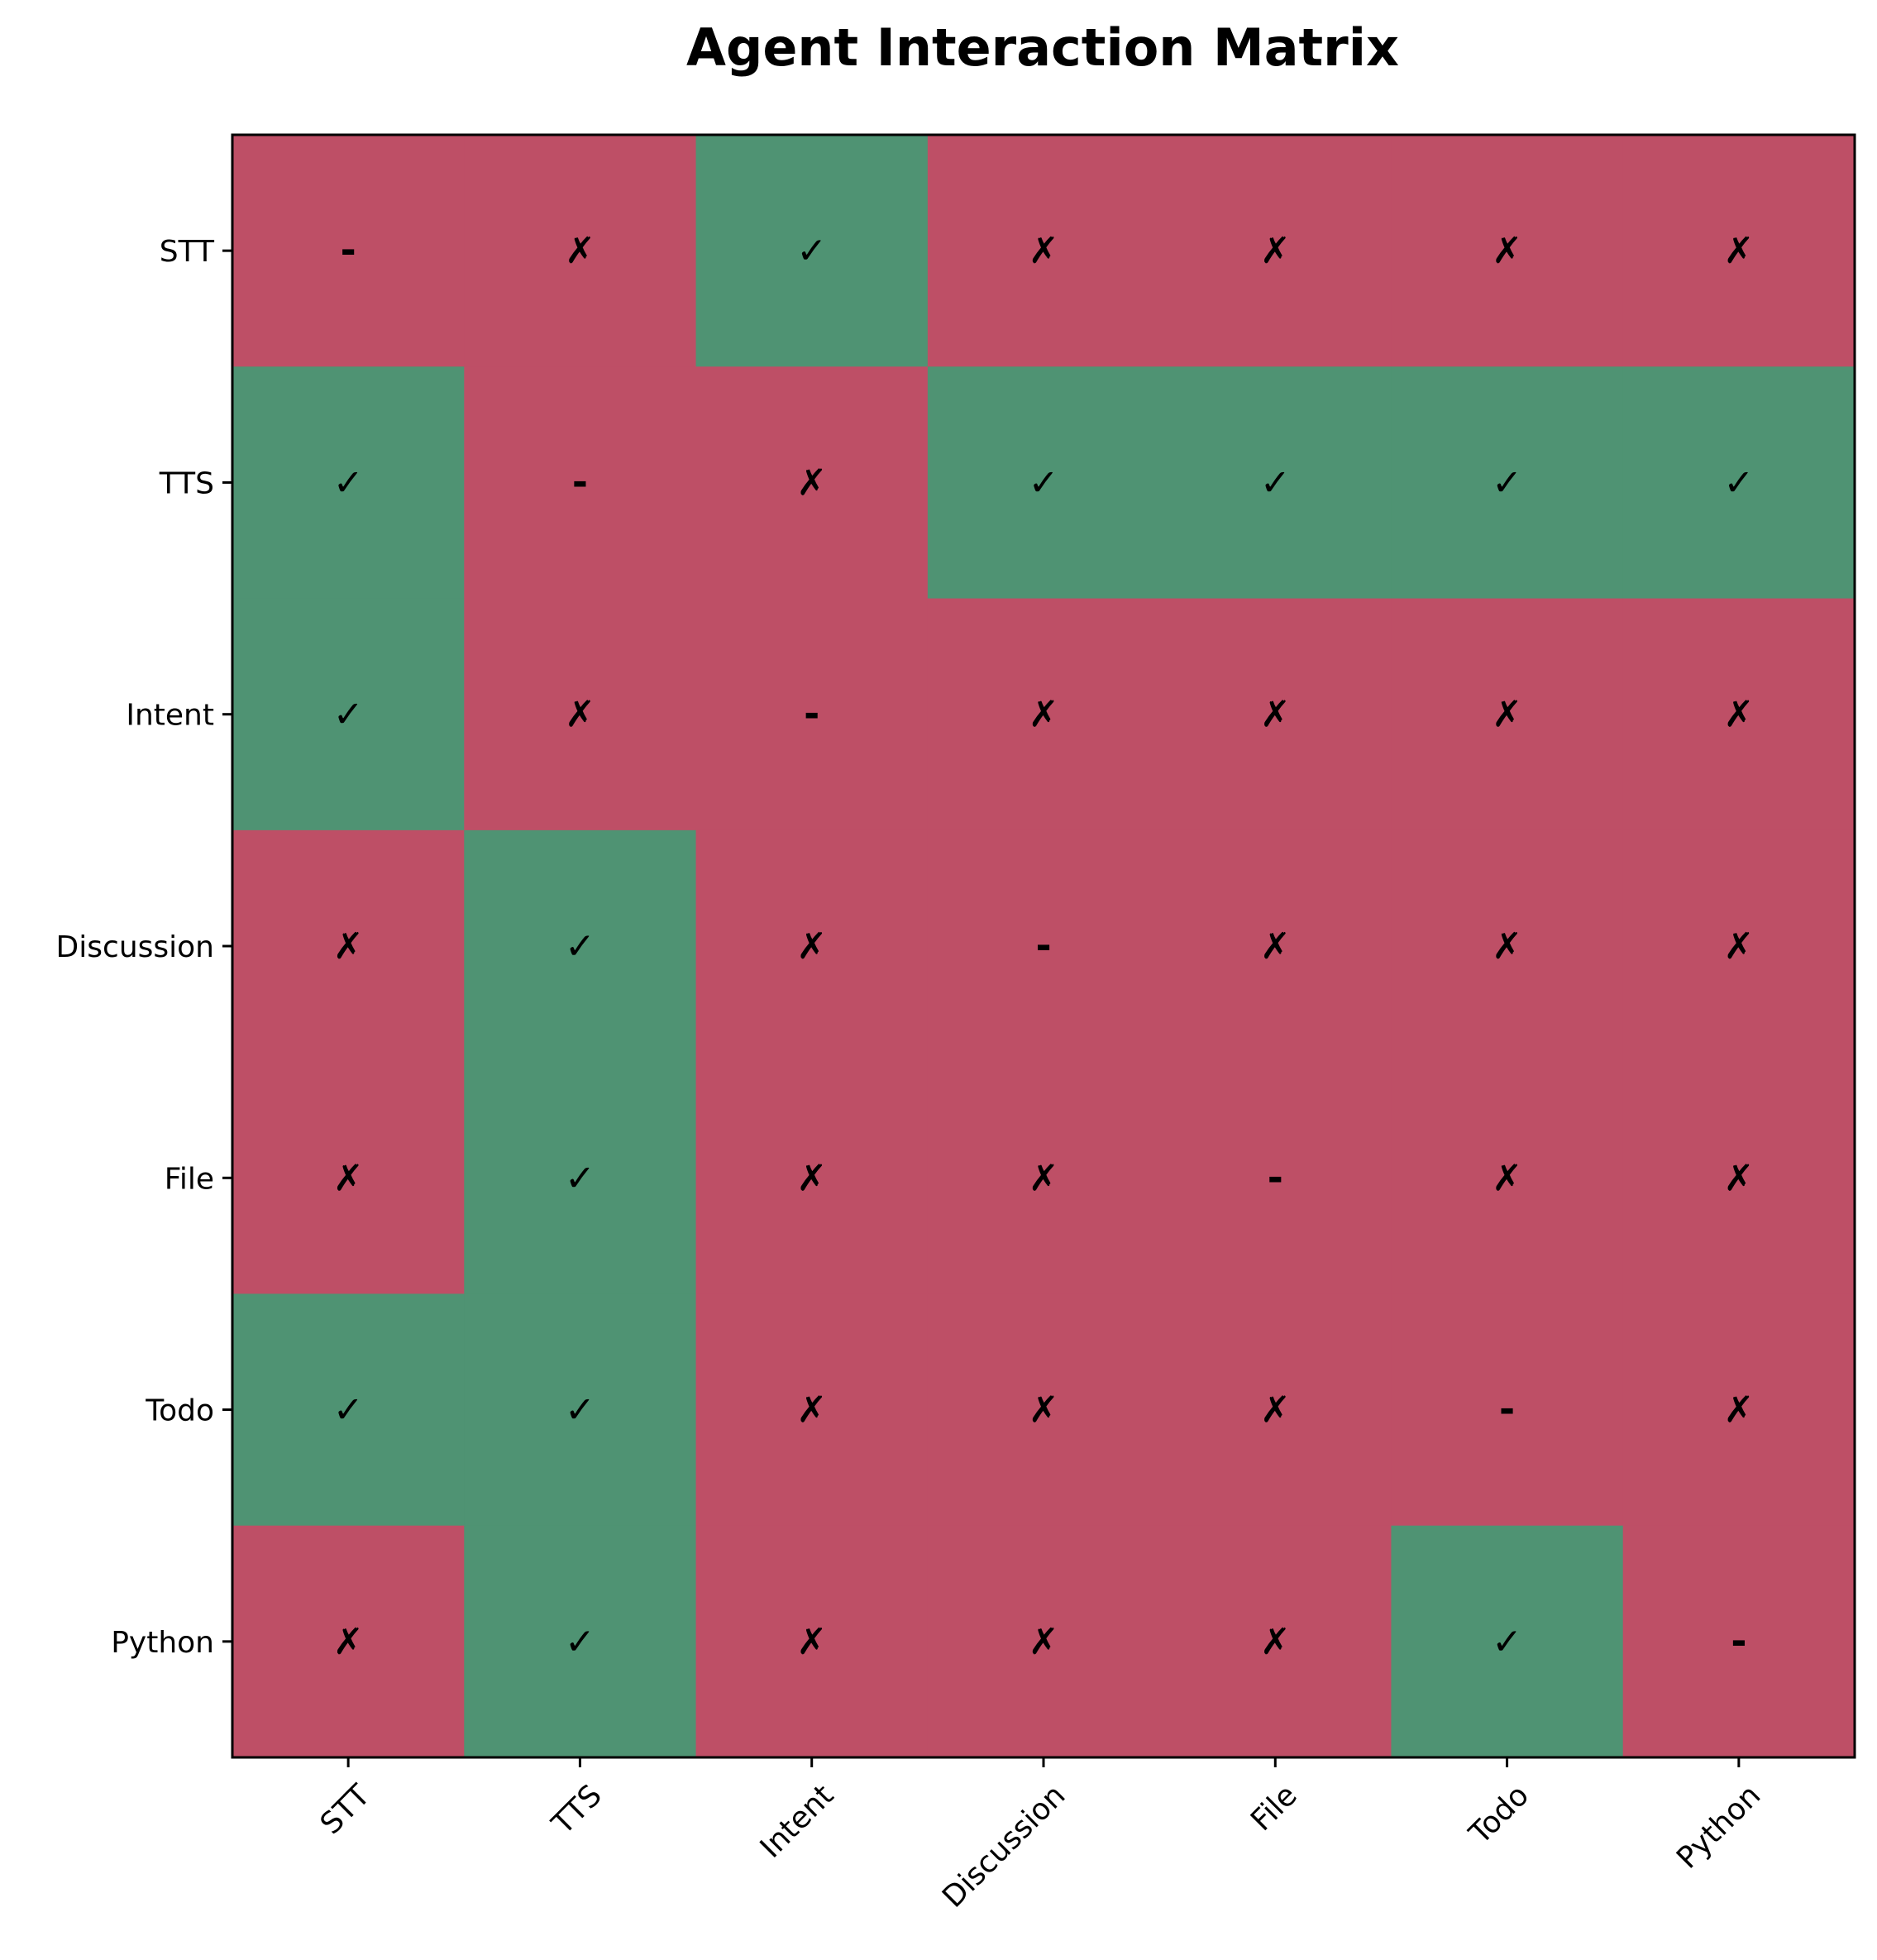 The width and height of the screenshot is (1877, 1960). I want to click on cell-mark-todo-file: ✗, so click(1275, 1410).